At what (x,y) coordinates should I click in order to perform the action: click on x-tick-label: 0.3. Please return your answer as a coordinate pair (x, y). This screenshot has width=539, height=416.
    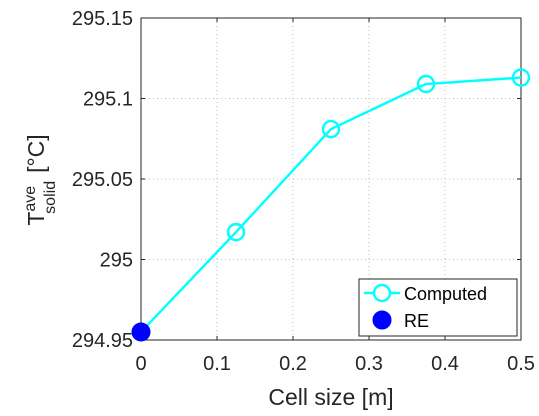
    Looking at the image, I should click on (369, 364).